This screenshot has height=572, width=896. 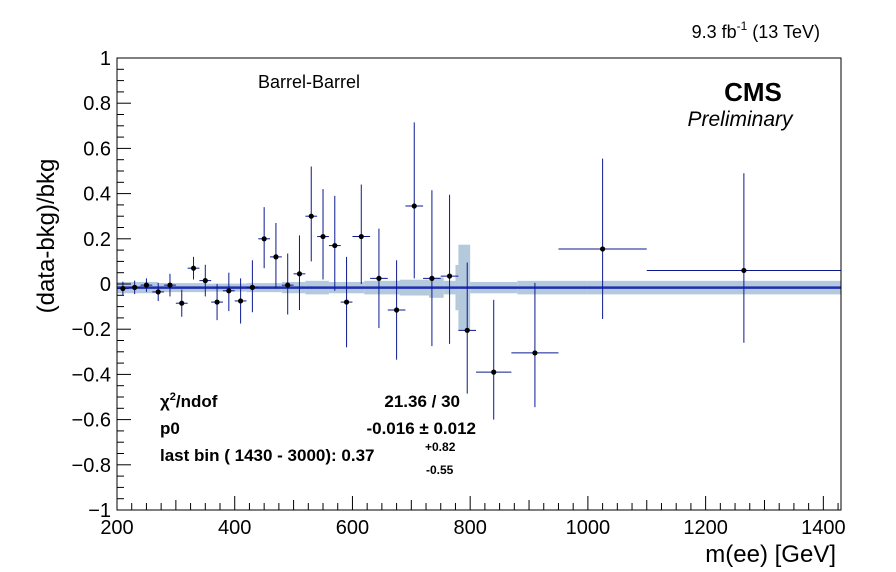 I want to click on preliminary-label: Preliminary, so click(x=740, y=119).